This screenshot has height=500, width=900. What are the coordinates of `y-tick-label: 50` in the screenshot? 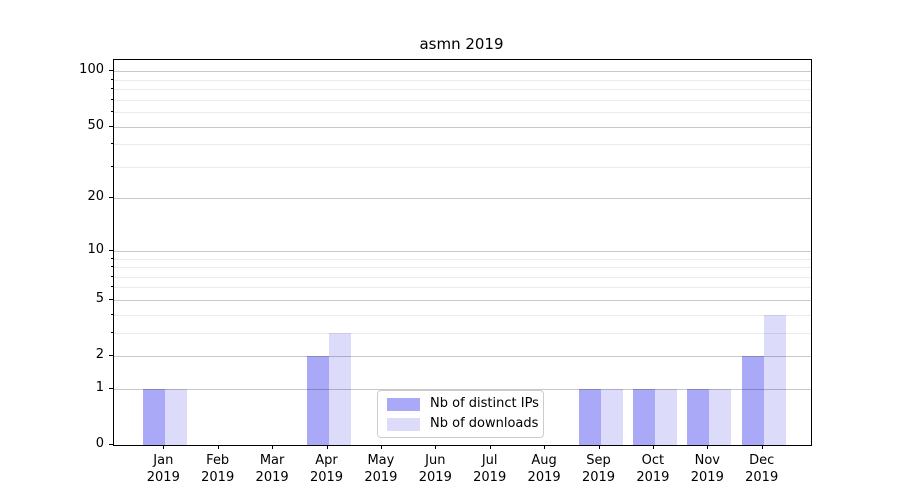 It's located at (95, 125).